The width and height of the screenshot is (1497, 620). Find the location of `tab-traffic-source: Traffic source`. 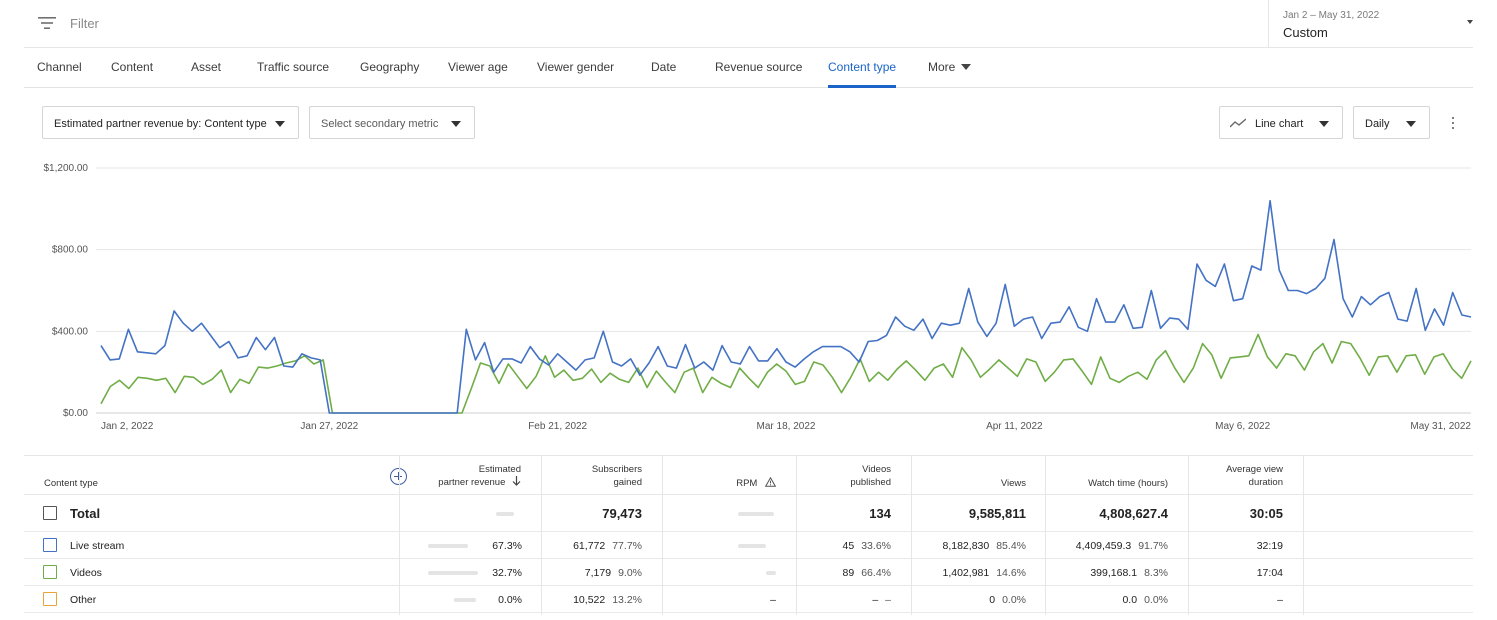

tab-traffic-source: Traffic source is located at coordinates (293, 67).